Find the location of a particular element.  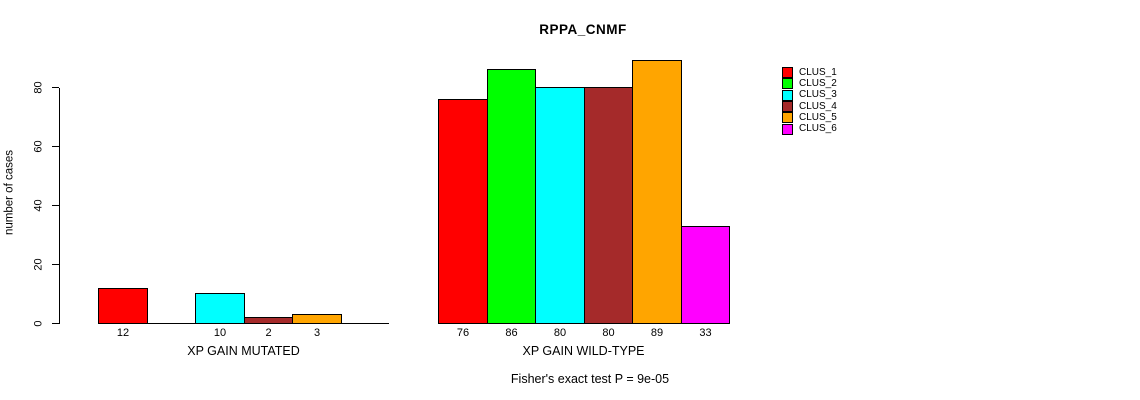

y-tick-label: 60 is located at coordinates (38, 146).